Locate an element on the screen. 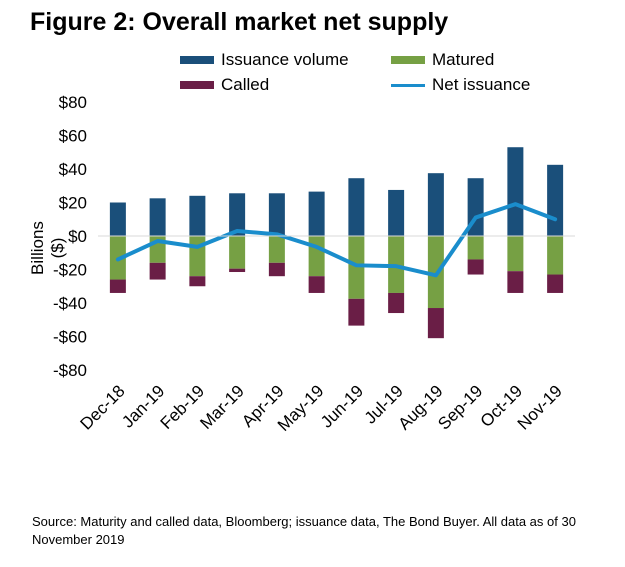 This screenshot has width=625, height=567. y-tick-label: -$80 is located at coordinates (70, 370).